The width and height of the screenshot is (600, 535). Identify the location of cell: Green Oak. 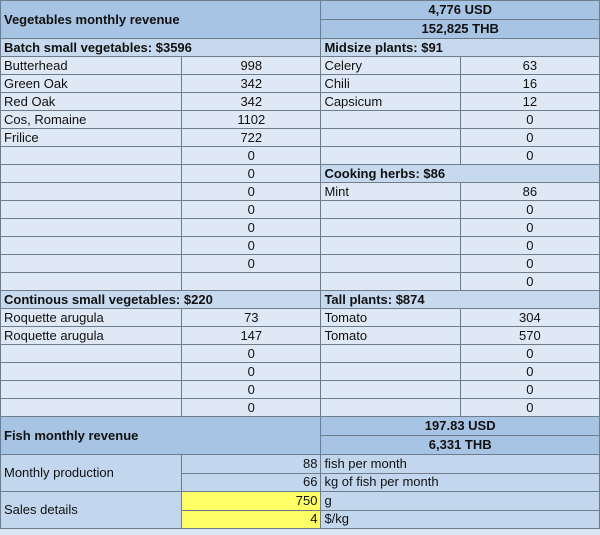
(91, 83).